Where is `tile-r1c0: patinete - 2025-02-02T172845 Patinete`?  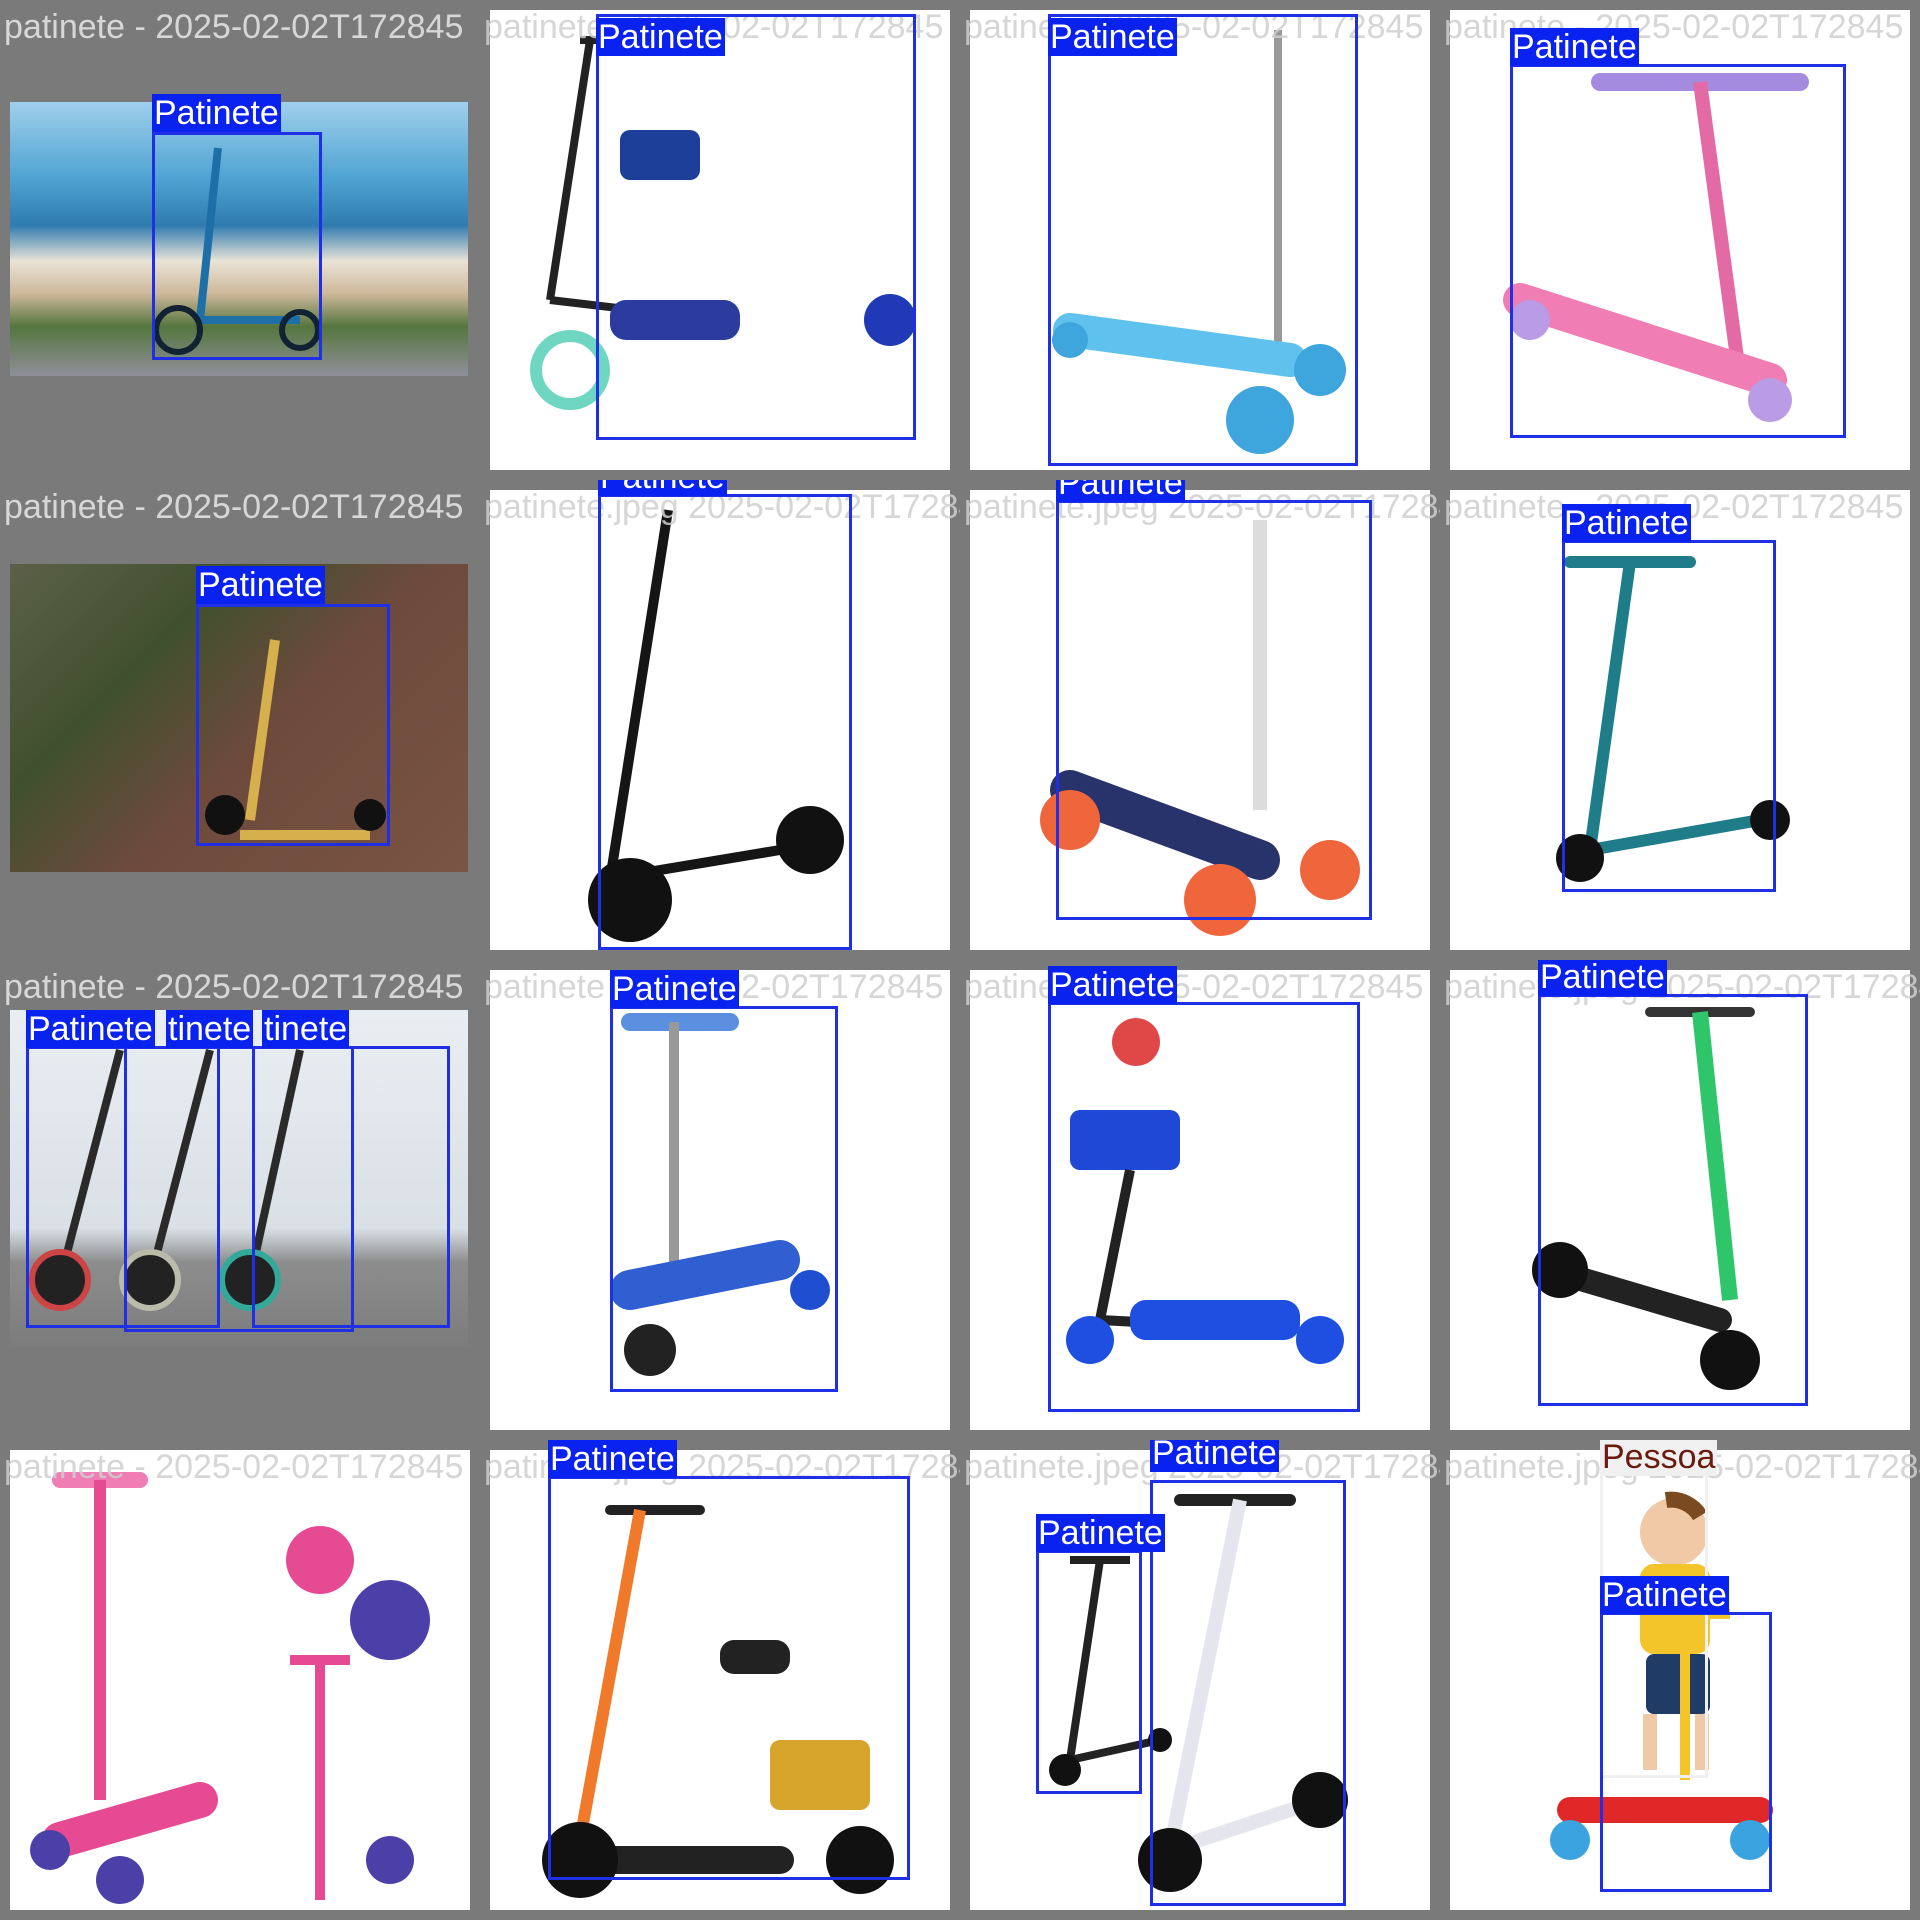 tile-r1c0: patinete - 2025-02-02T172845 Patinete is located at coordinates (240, 720).